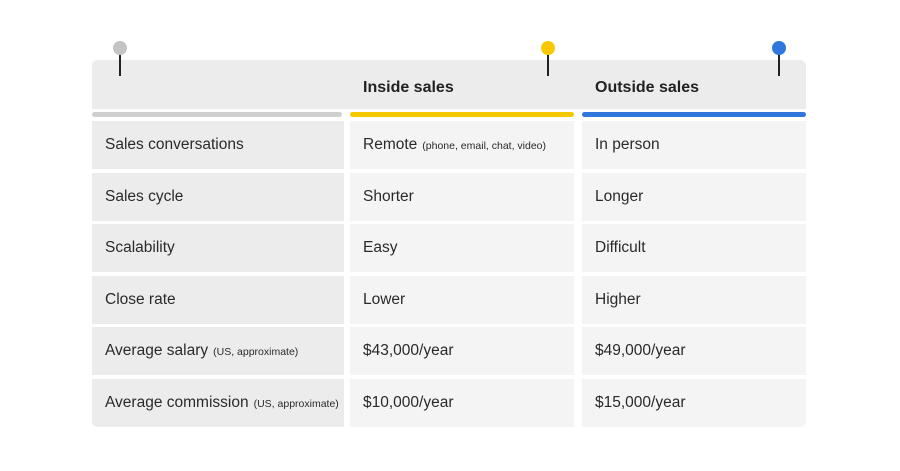  What do you see at coordinates (218, 248) in the screenshot?
I see `table-cell: Scalability` at bounding box center [218, 248].